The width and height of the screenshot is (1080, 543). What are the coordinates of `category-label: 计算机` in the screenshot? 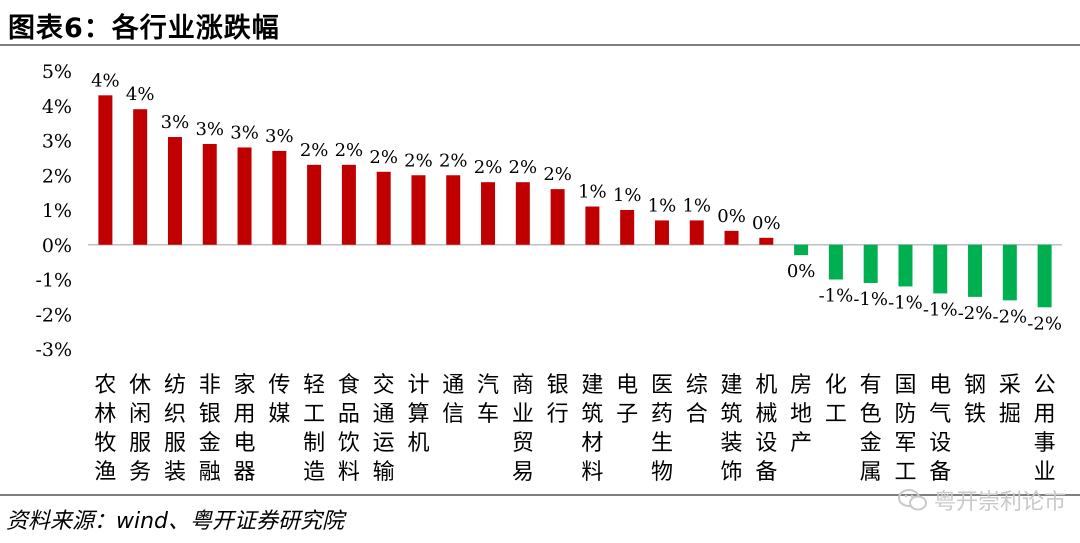 It's located at (418, 414).